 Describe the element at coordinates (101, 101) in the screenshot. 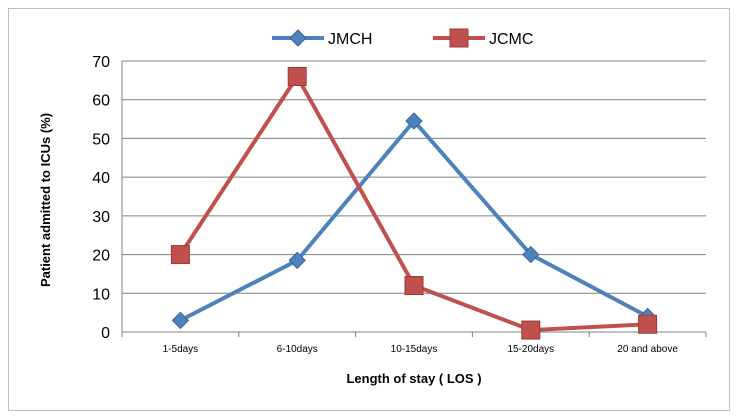

I see `y-tick-label: 60` at that location.